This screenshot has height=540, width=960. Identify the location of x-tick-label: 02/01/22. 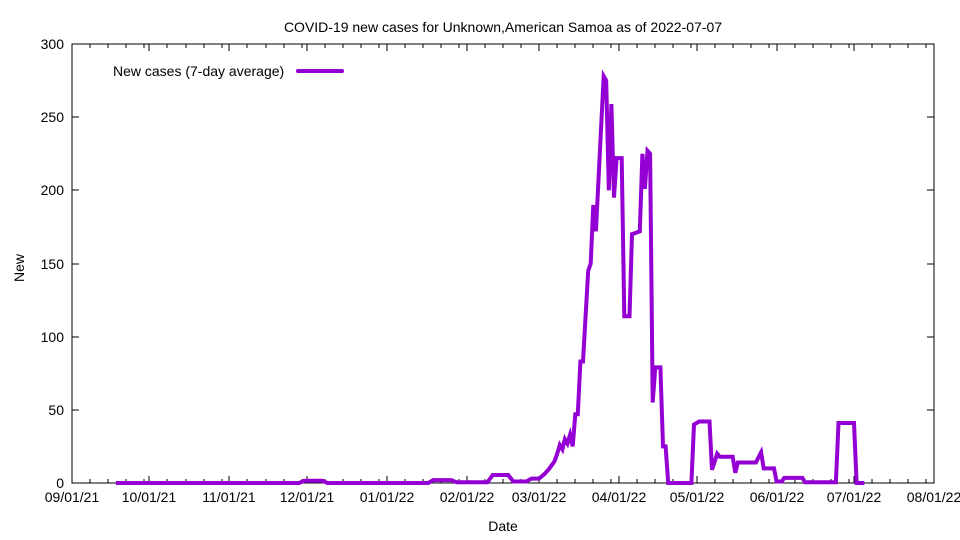
(467, 497).